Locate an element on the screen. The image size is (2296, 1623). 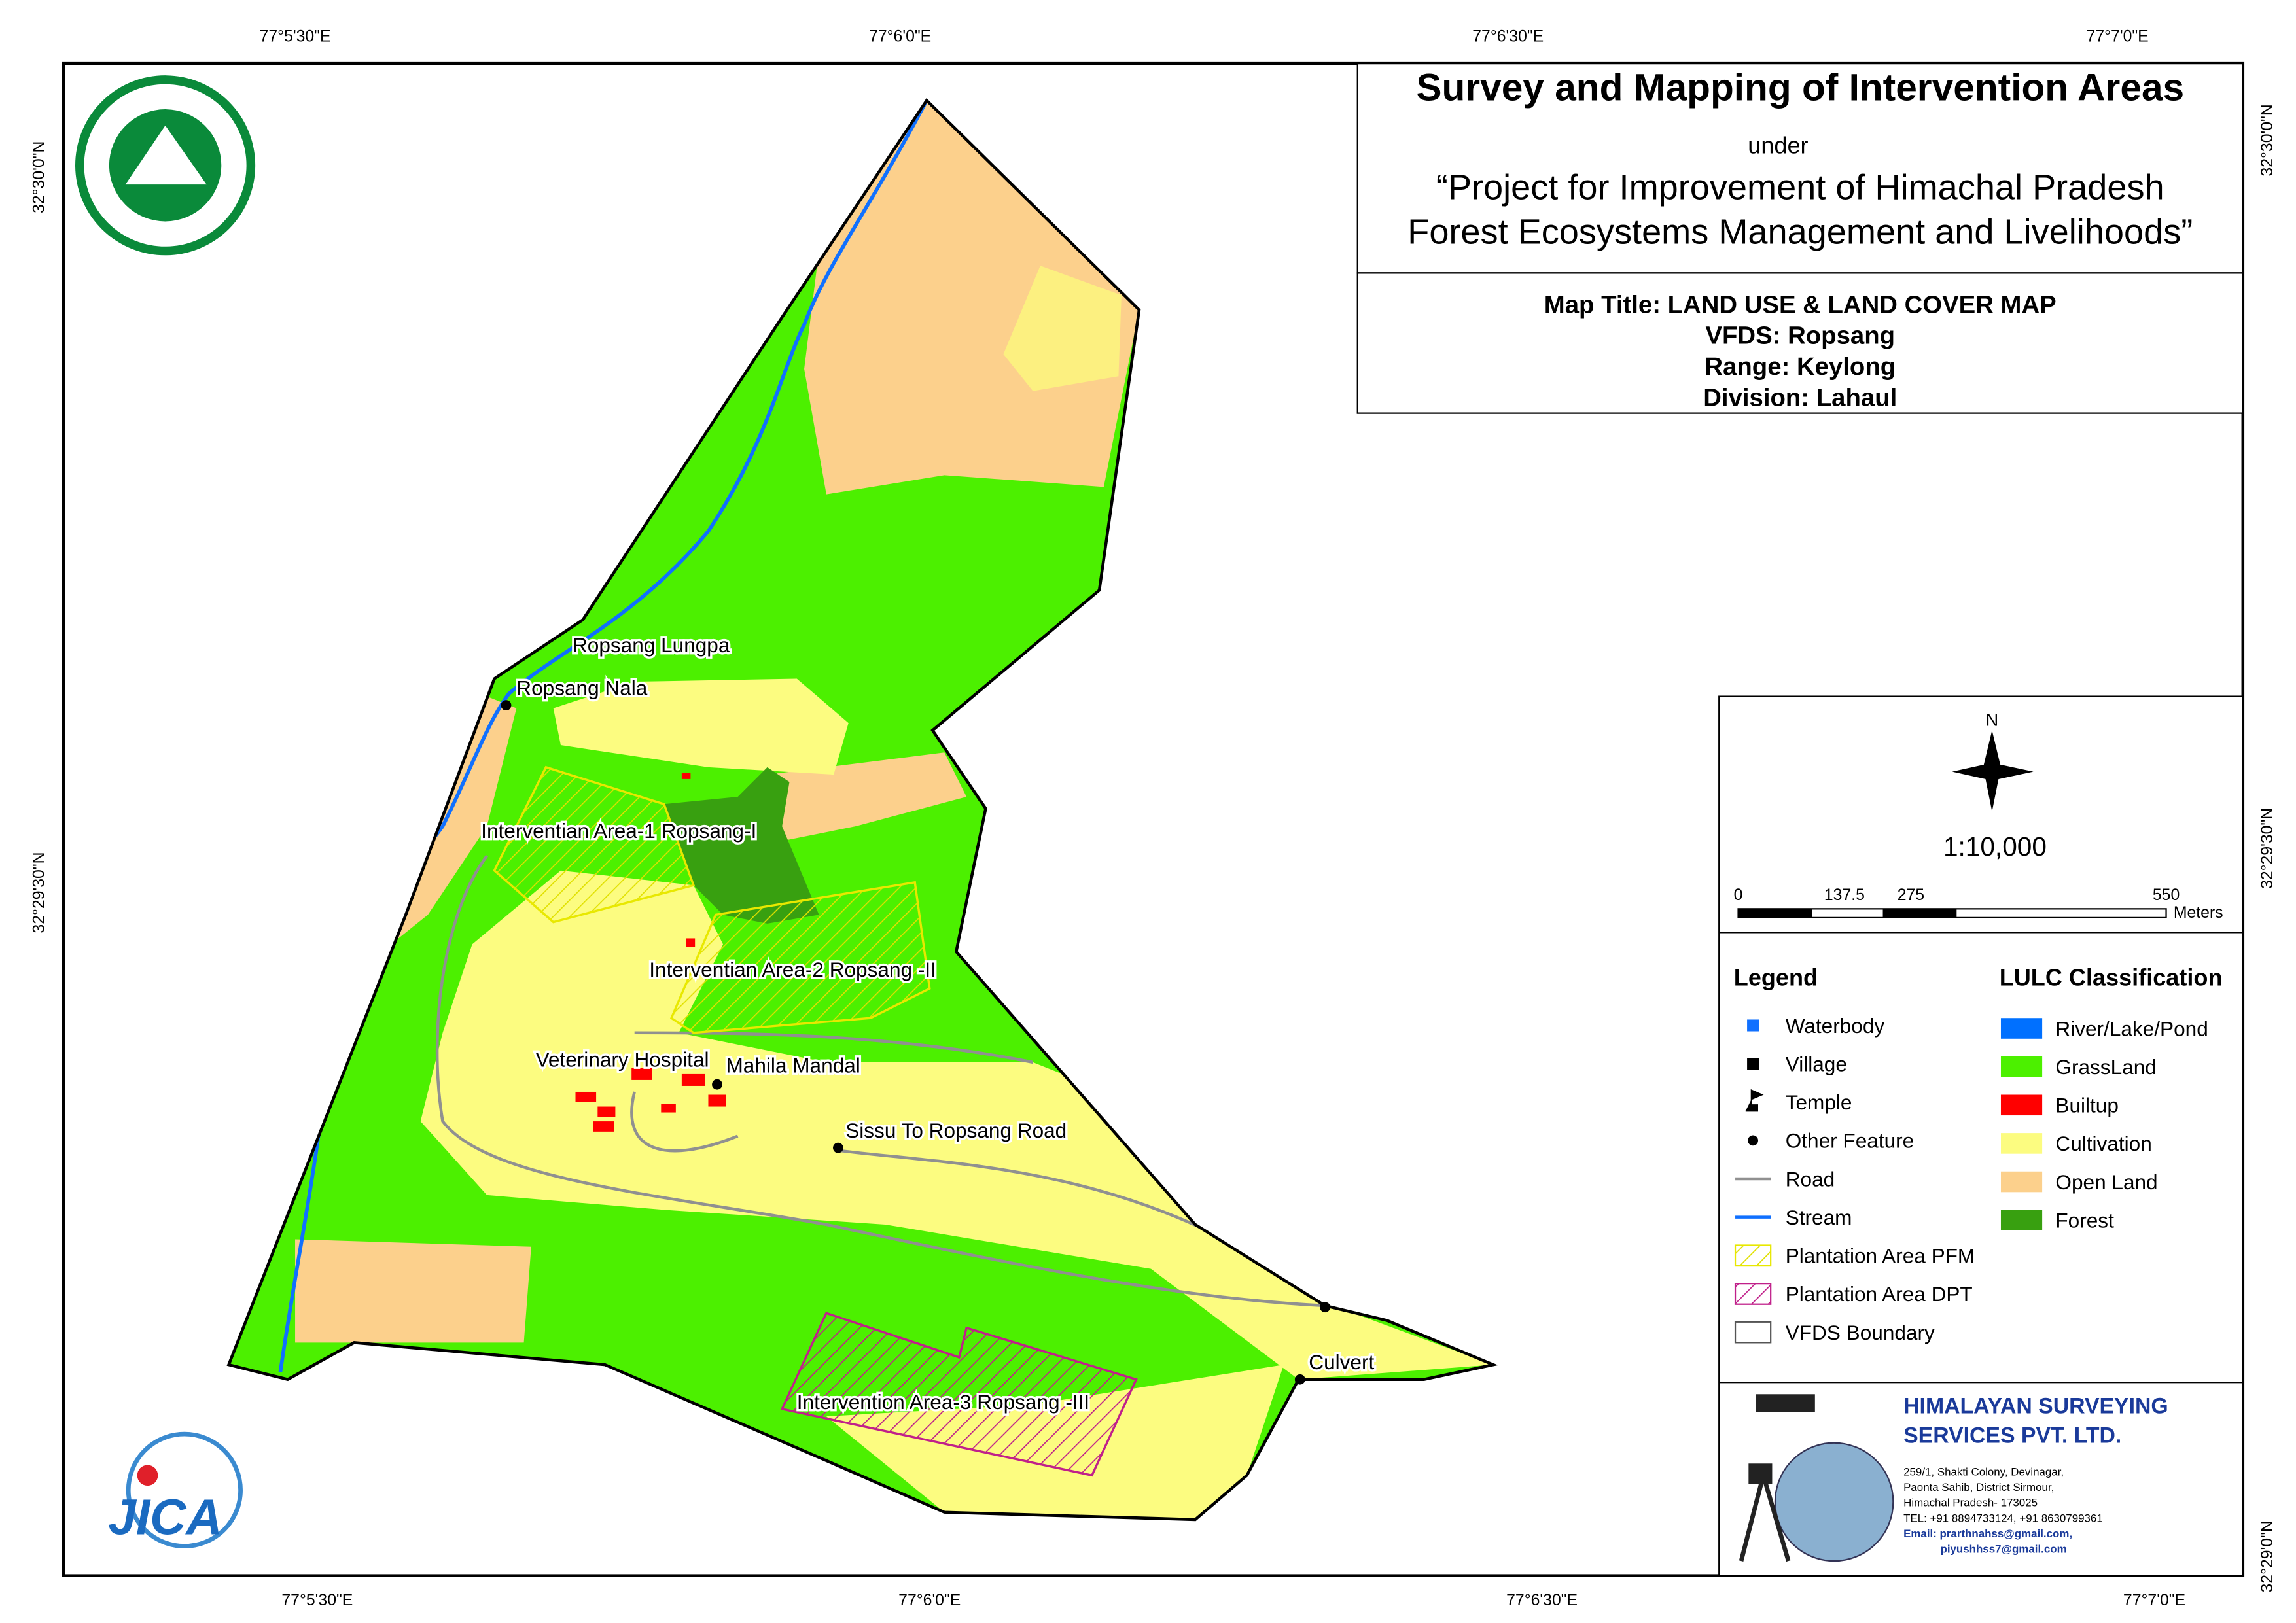
side-panel is located at coordinates (1981, 1136).